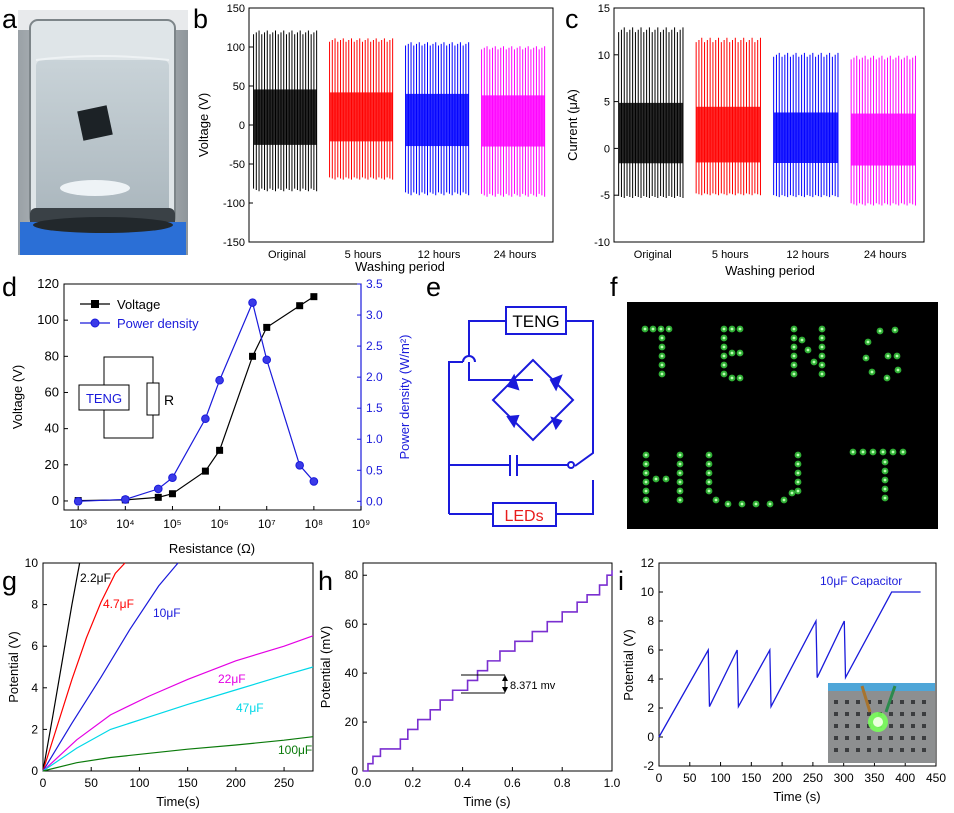 The width and height of the screenshot is (954, 813). Describe the element at coordinates (404, 397) in the screenshot. I see `chart-d-ylabel2: Power density (W/m²)` at that location.